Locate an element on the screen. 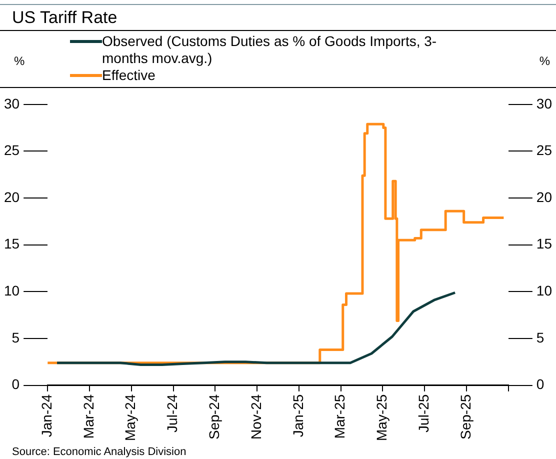 The image size is (556, 459). y2-tick-label: 25 is located at coordinates (544, 150).